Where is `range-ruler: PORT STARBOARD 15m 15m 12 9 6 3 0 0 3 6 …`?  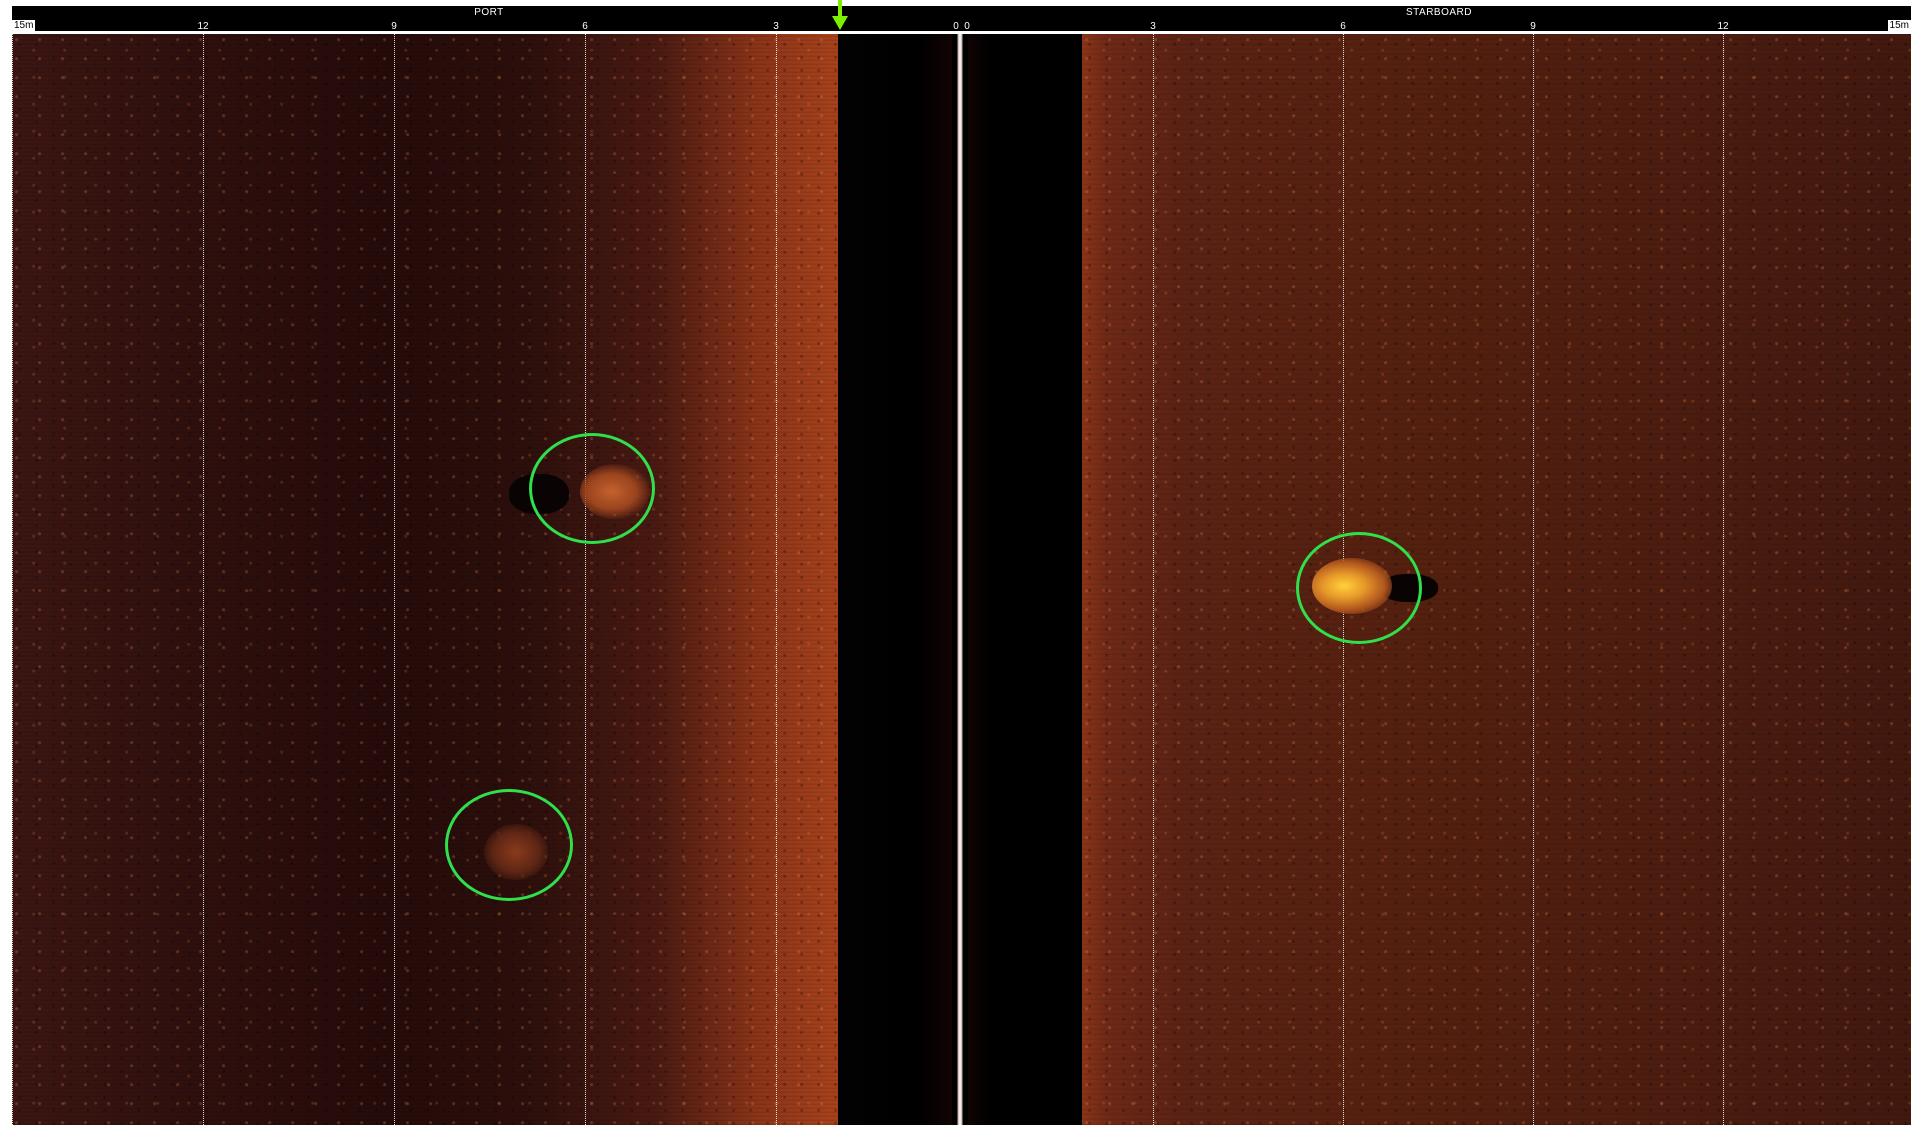 range-ruler: PORT STARBOARD 15m 15m 12 9 6 3 0 0 3 6 … is located at coordinates (961, 20).